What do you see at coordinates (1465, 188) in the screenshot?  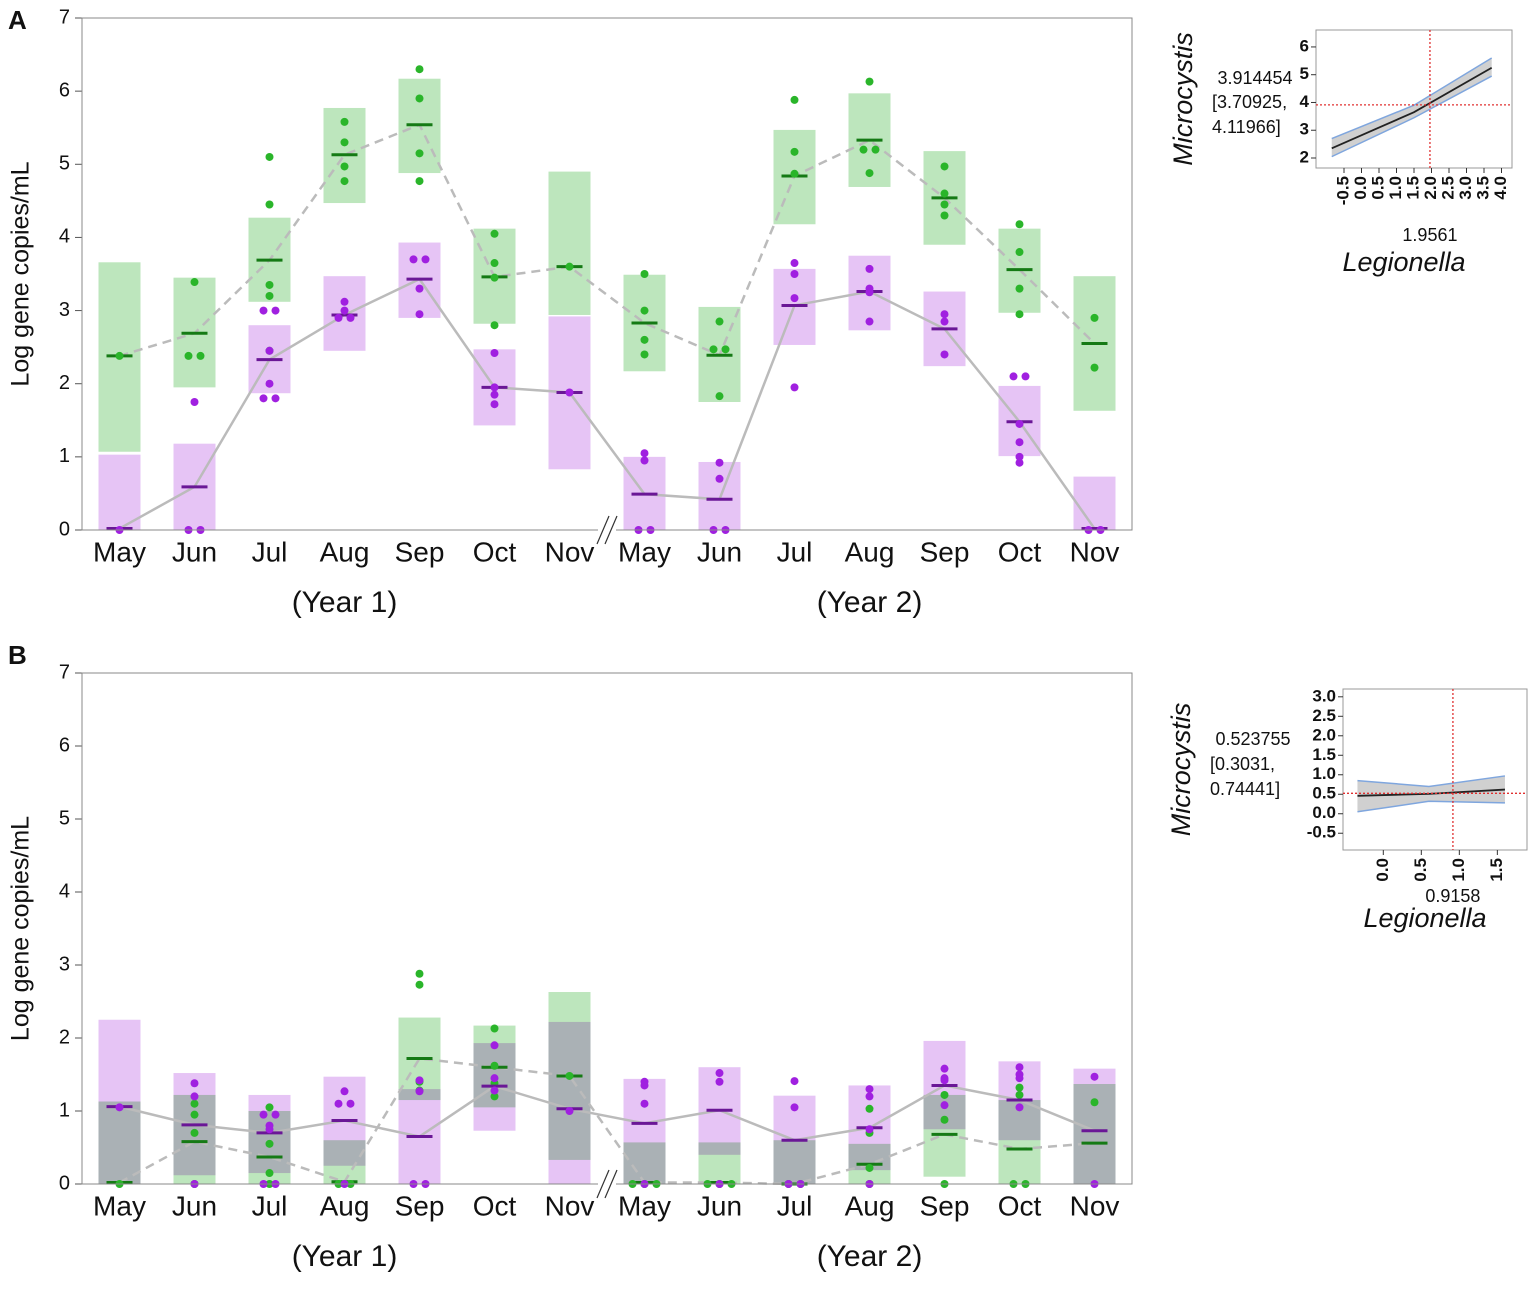 I see `x-tick-label: 3.0` at bounding box center [1465, 188].